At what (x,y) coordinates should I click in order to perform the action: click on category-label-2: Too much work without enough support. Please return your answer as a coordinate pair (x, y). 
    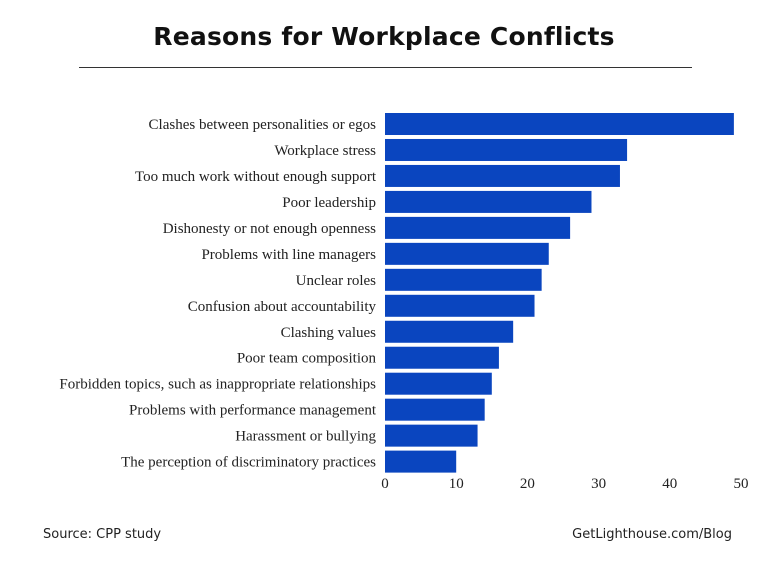
    Looking at the image, I should click on (256, 177).